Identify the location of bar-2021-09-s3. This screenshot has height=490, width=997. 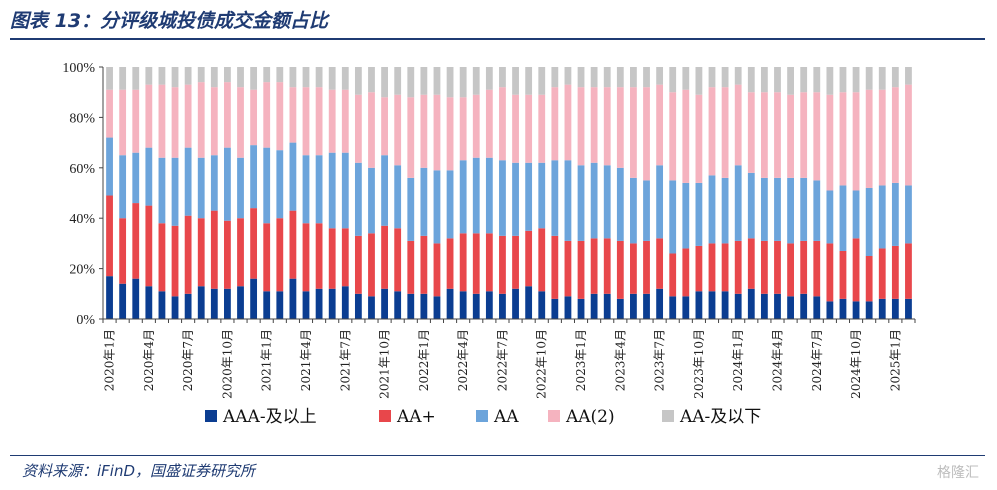
(371, 130).